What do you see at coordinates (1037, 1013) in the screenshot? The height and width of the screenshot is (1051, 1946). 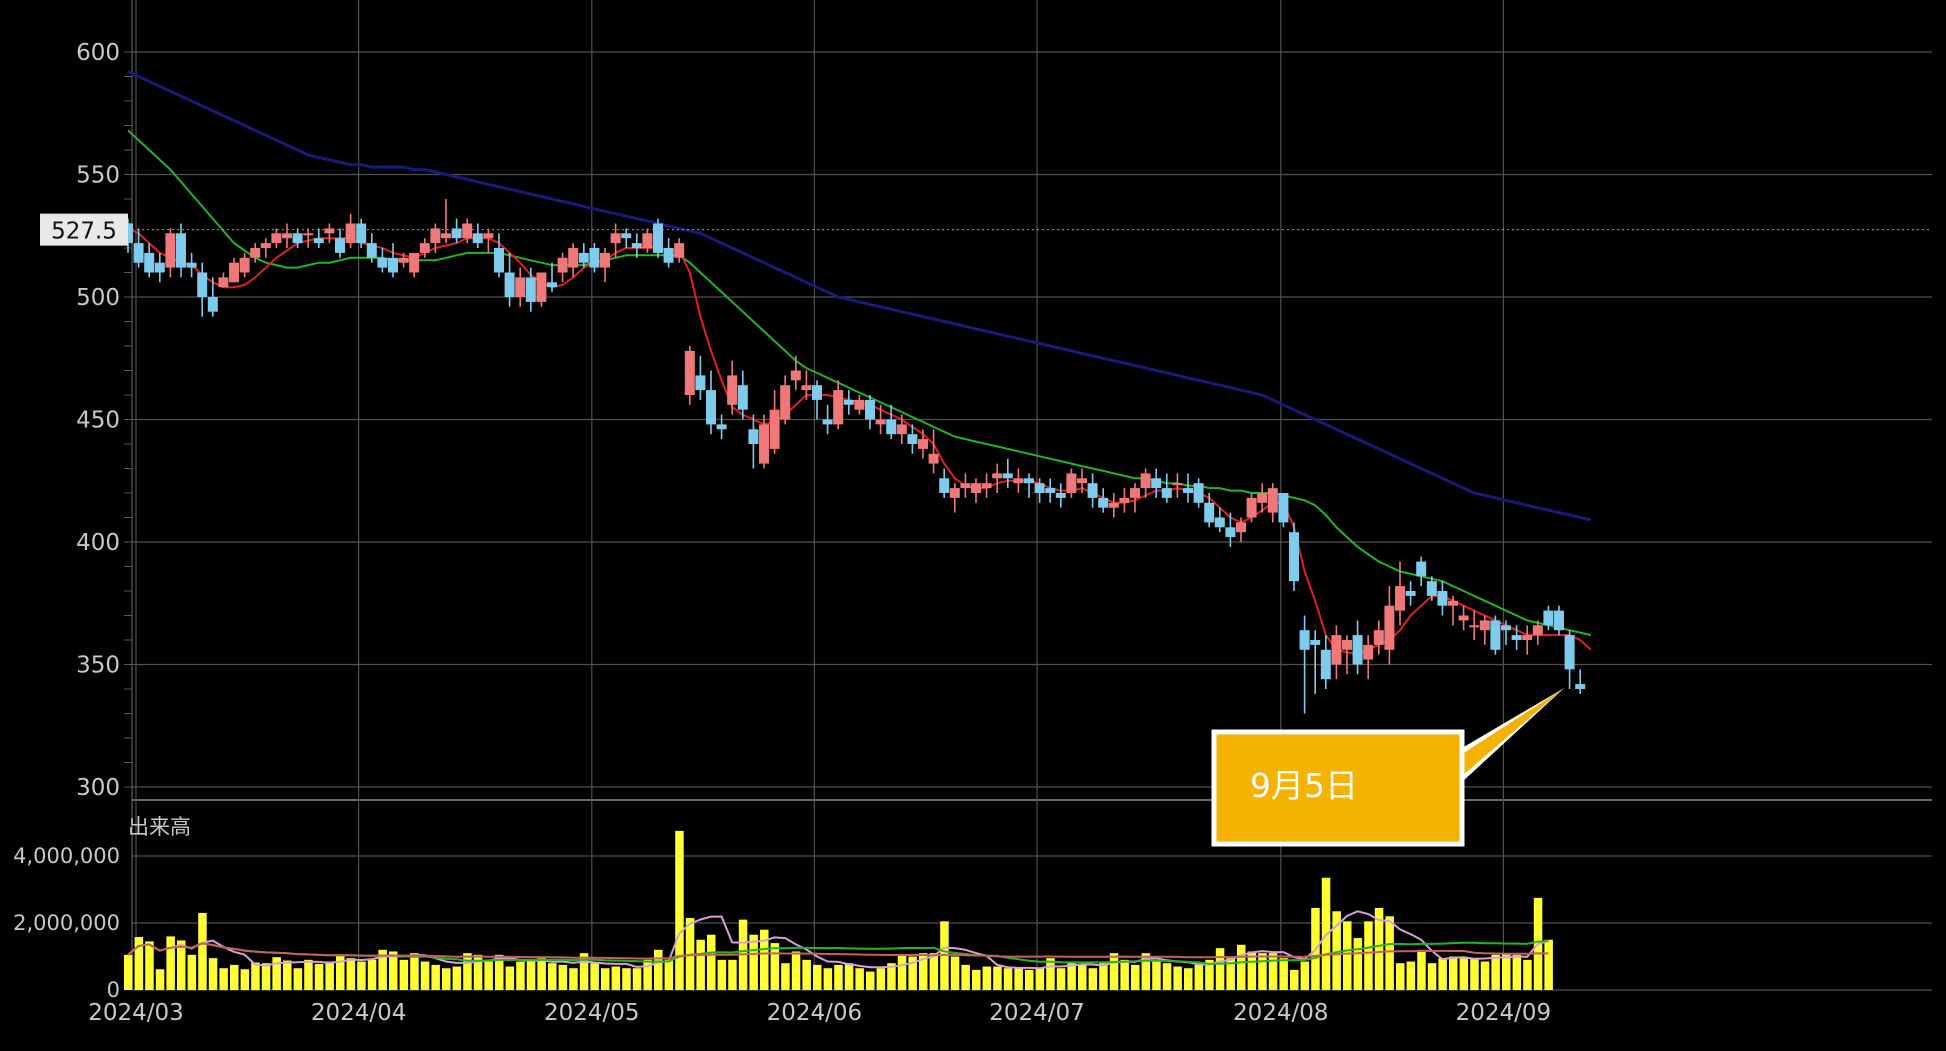 I see `x-tick-label: 2024/07` at bounding box center [1037, 1013].